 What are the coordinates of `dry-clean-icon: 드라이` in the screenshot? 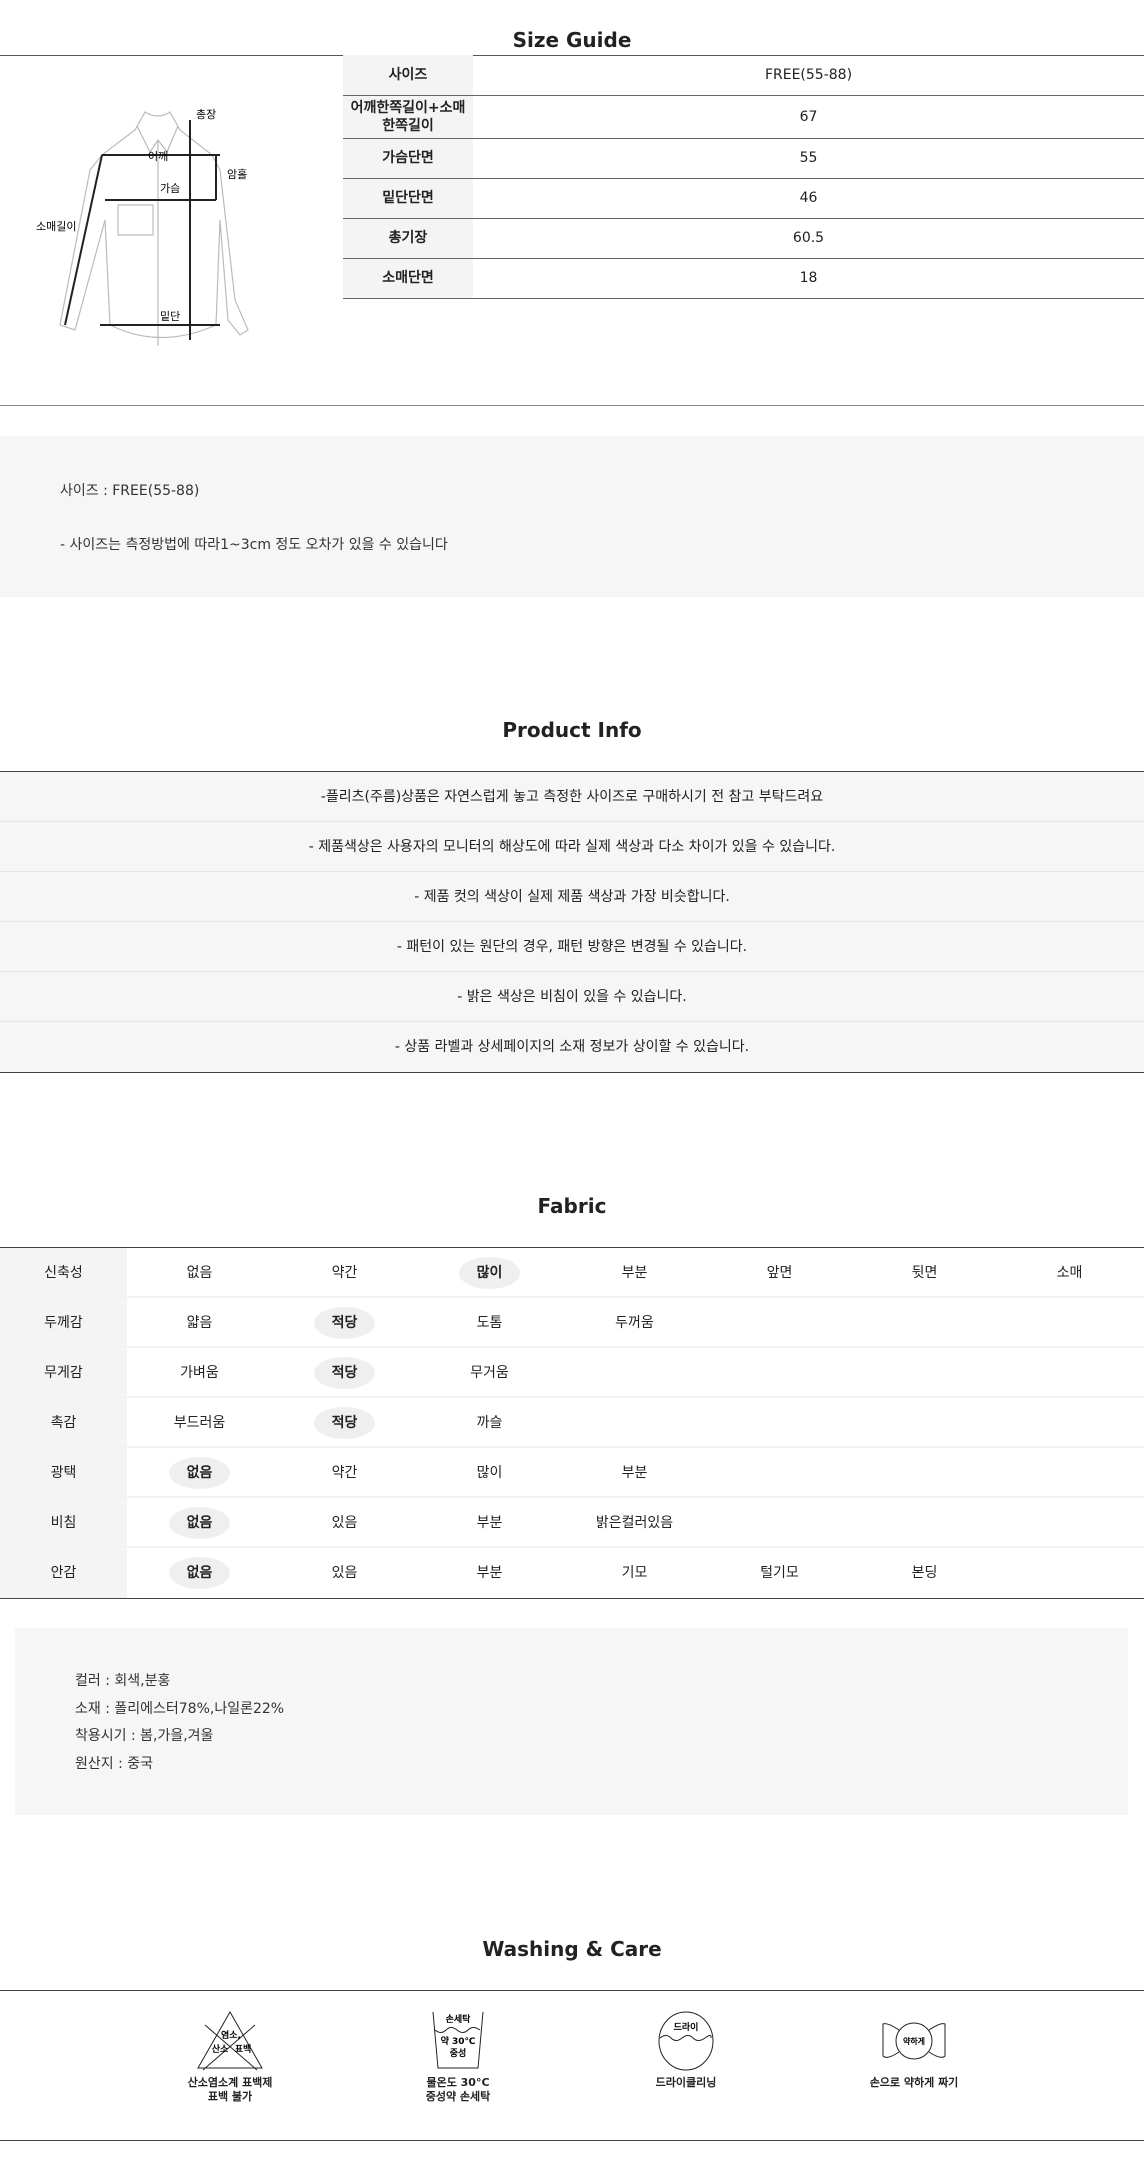 It's located at (686, 2041).